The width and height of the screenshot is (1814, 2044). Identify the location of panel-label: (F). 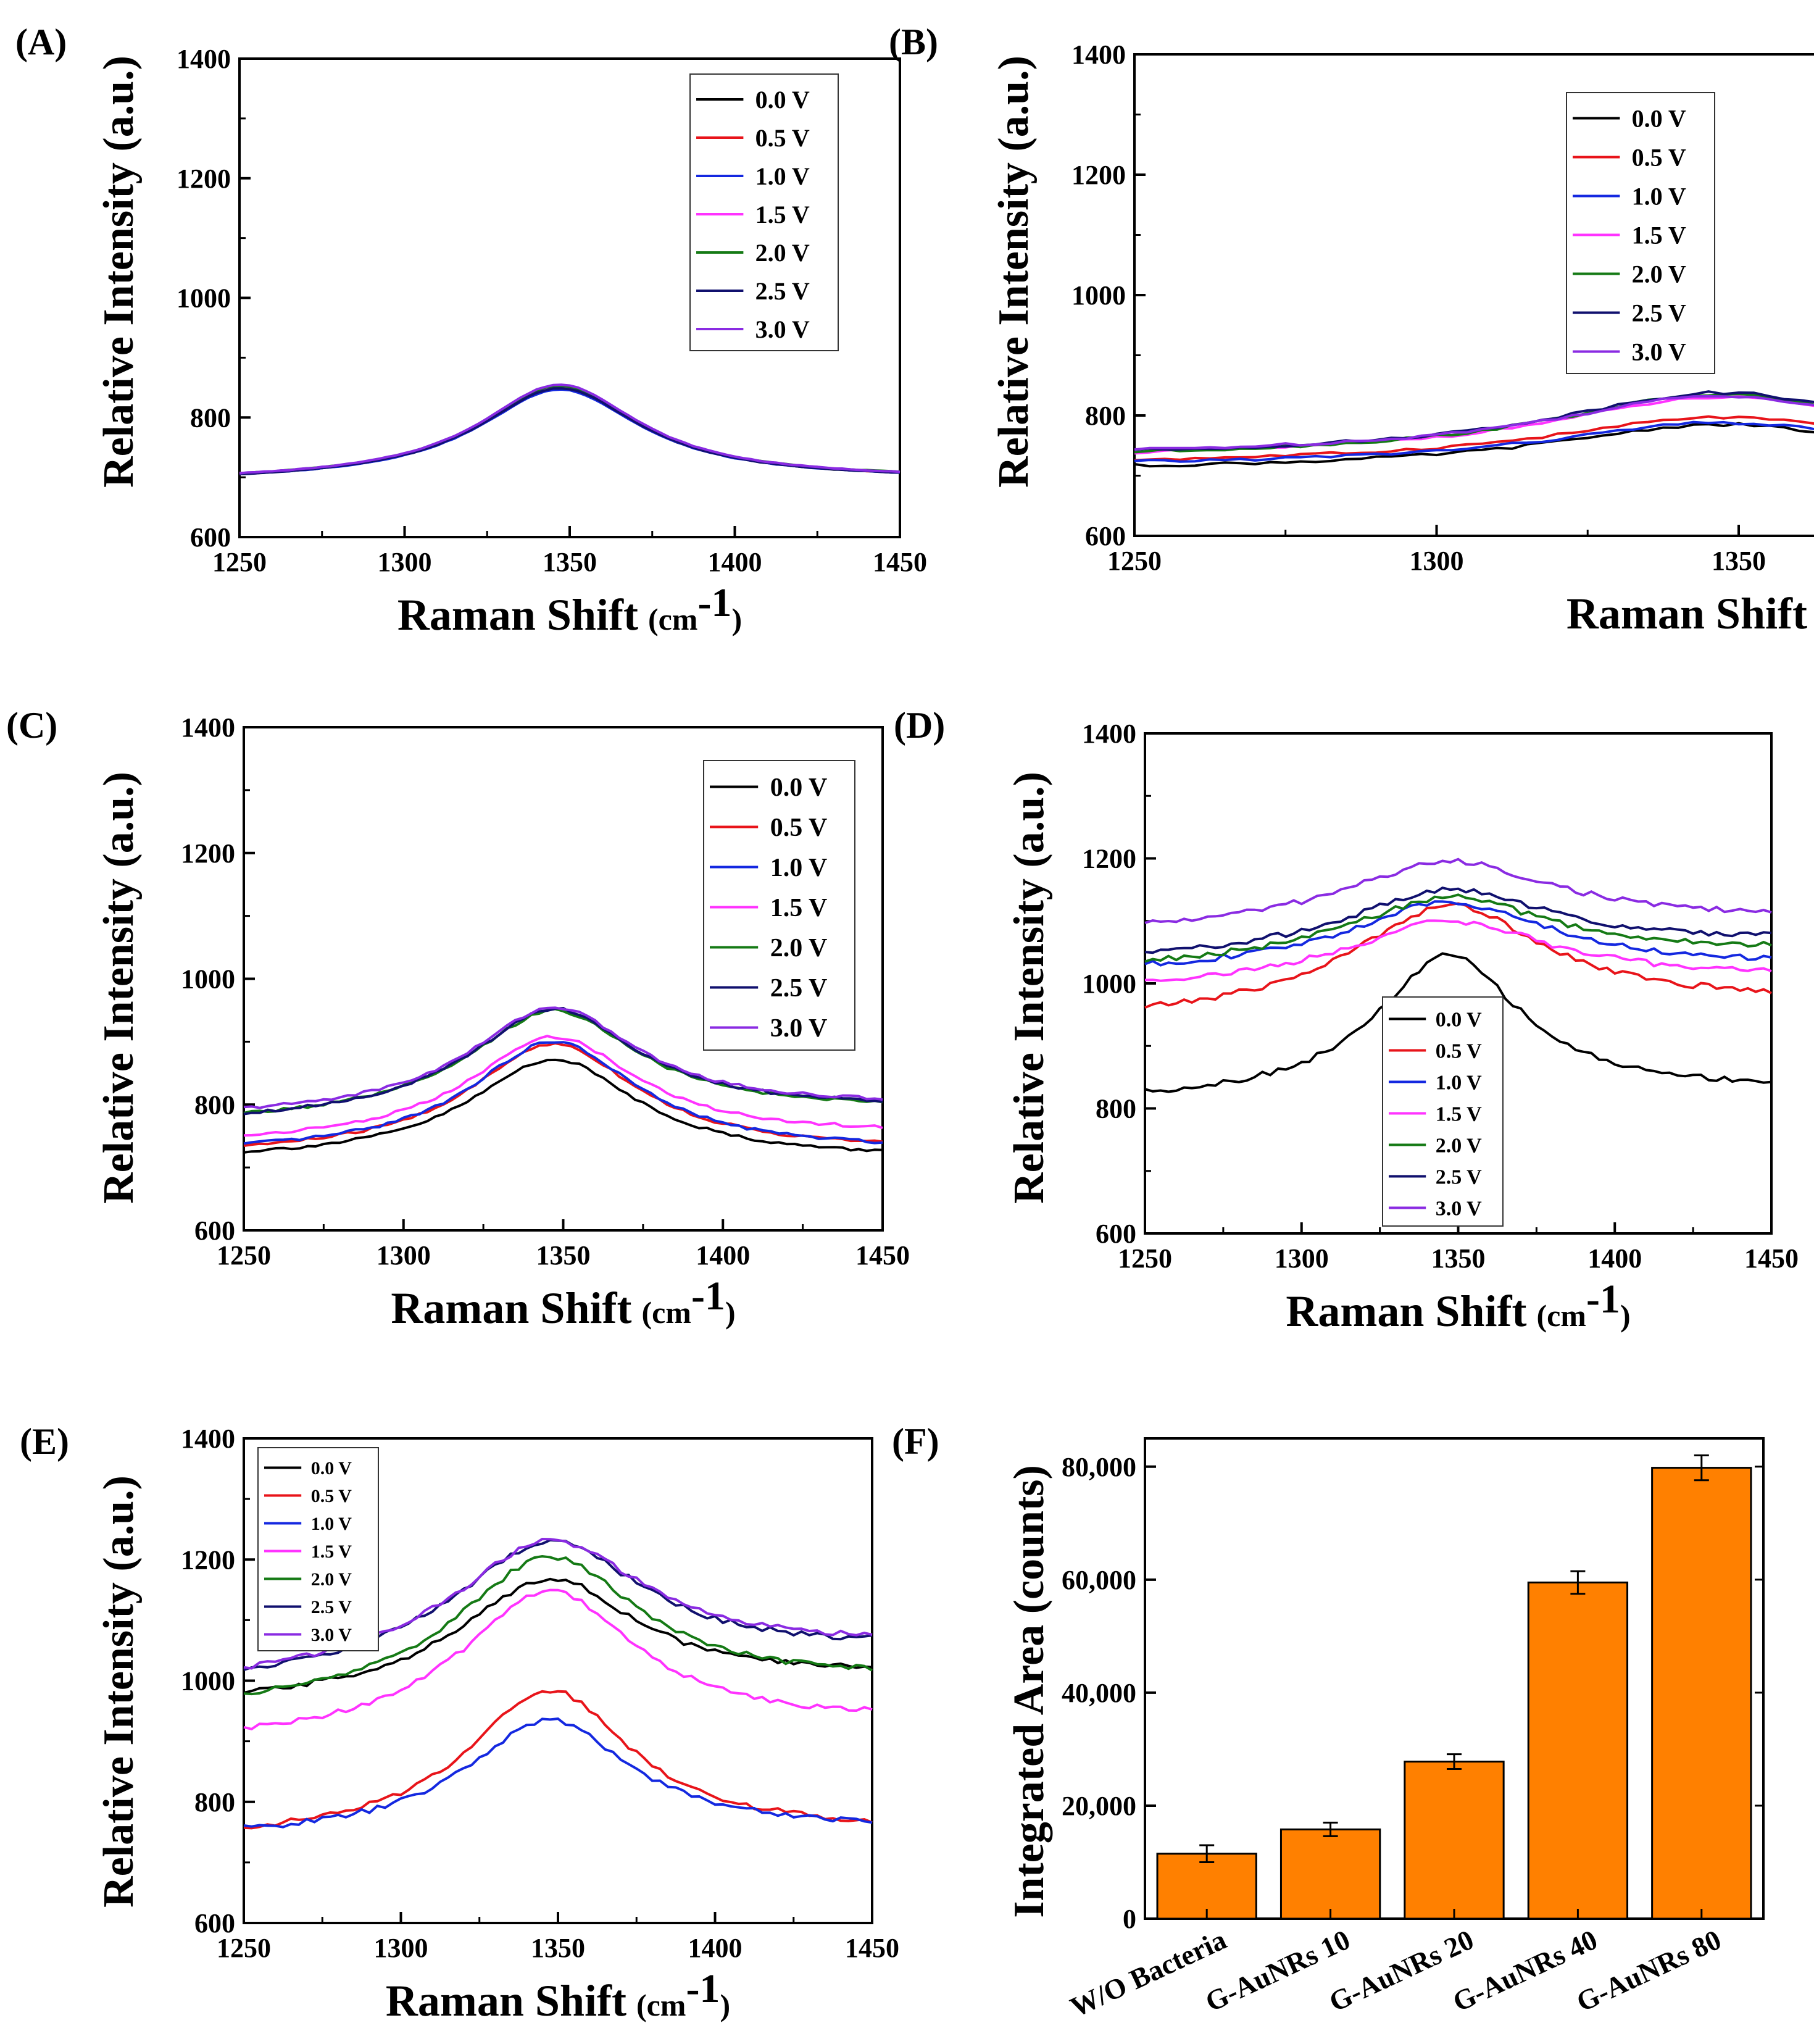
(915, 1441).